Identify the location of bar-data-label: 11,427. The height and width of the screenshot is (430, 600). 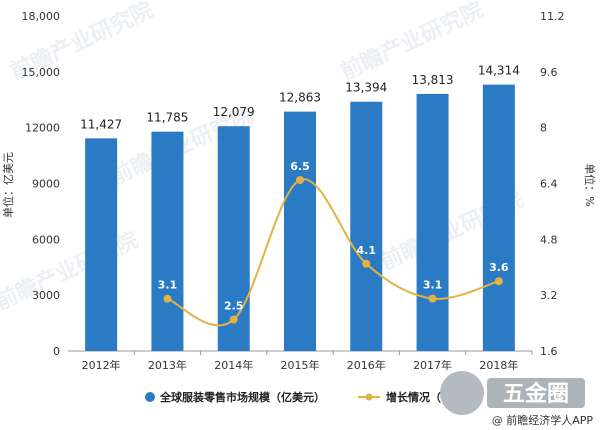
(101, 124).